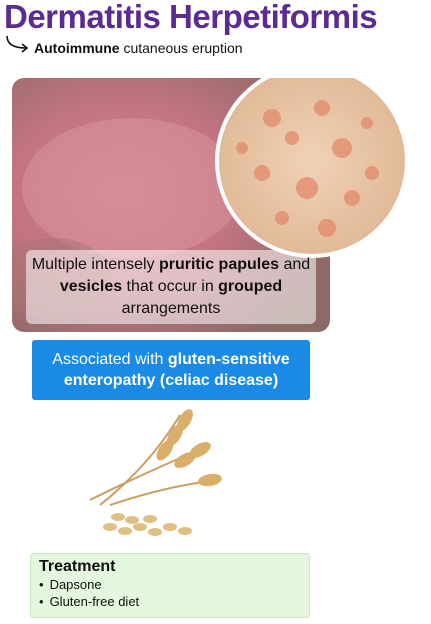 This screenshot has width=431, height=624. What do you see at coordinates (191, 17) in the screenshot?
I see `title: Dermatitis Herpetiformis` at bounding box center [191, 17].